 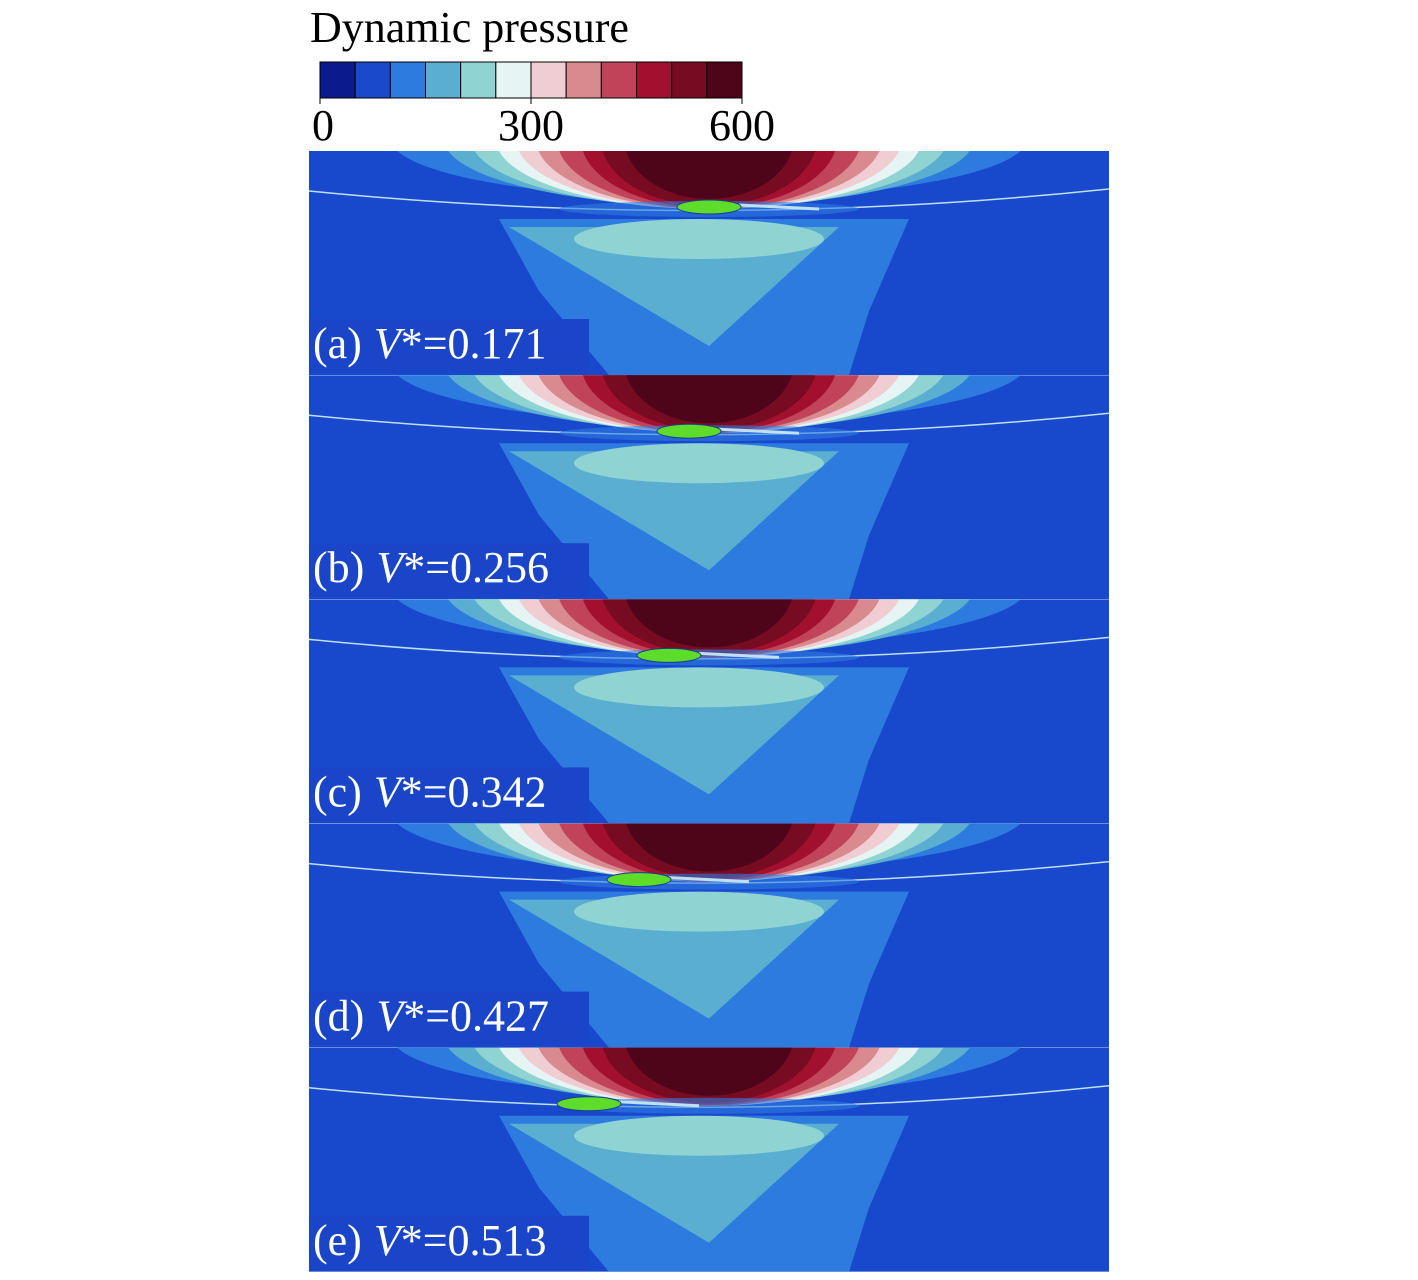 I want to click on panel-label: (c) V*=0.342, so click(x=430, y=791).